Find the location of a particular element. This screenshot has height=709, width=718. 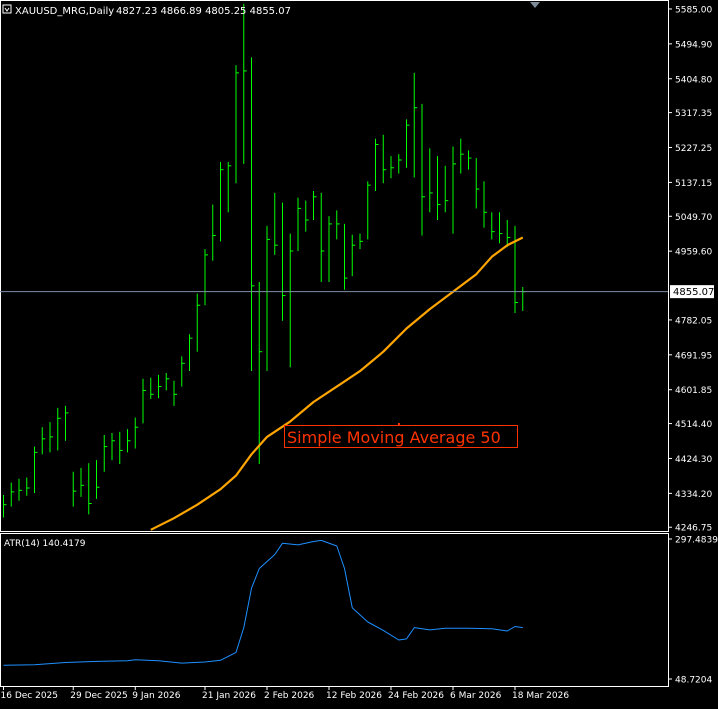

sma-annotation-text: Simple Moving Average 50 is located at coordinates (394, 437).